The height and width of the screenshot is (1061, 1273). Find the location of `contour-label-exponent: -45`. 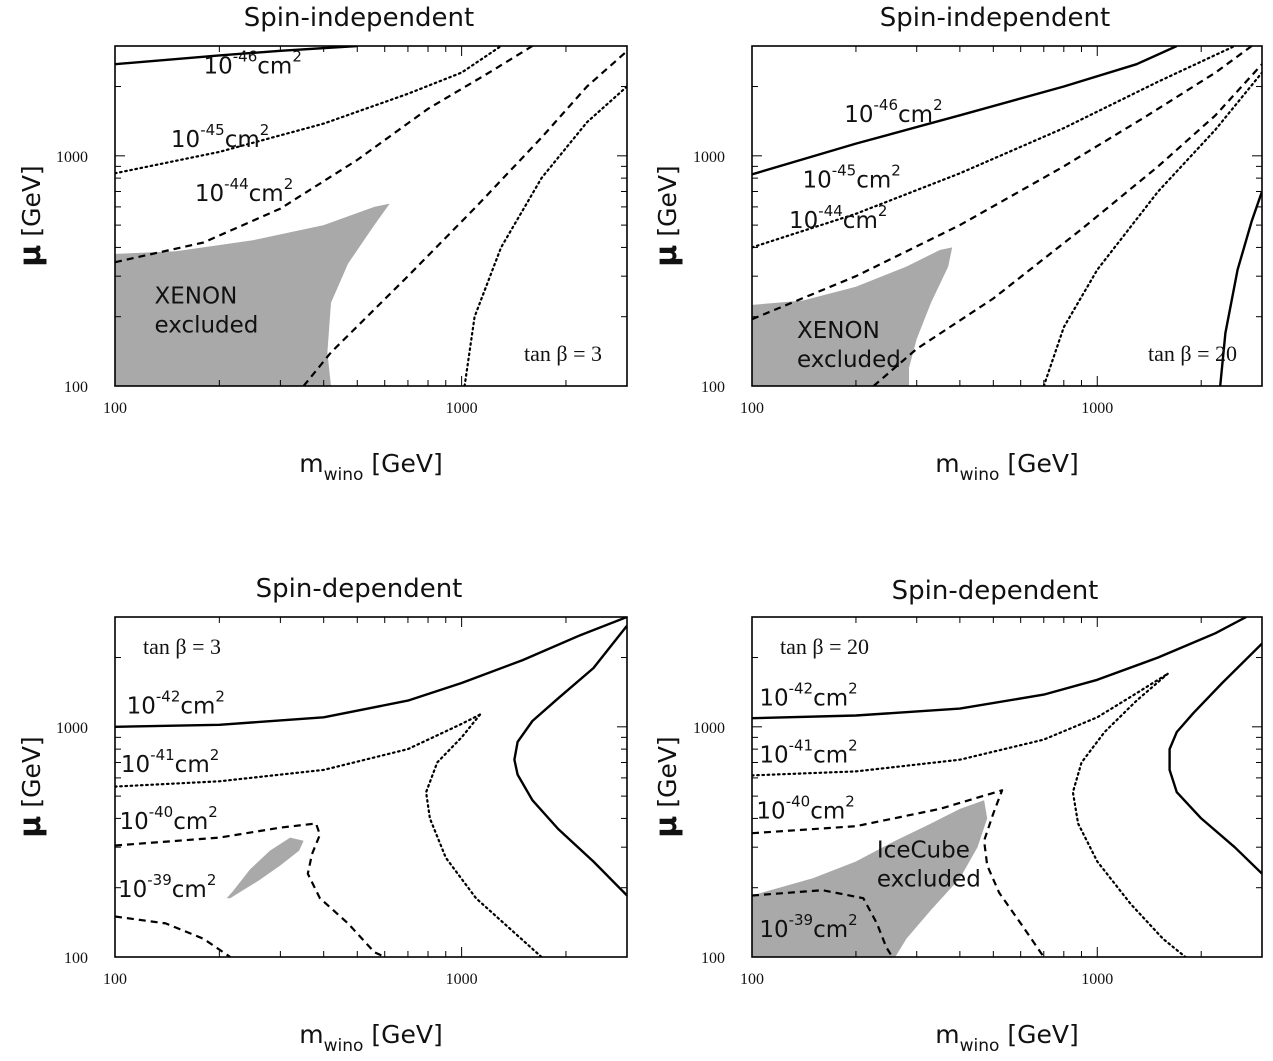

contour-label-exponent: -45 is located at coordinates (844, 170).